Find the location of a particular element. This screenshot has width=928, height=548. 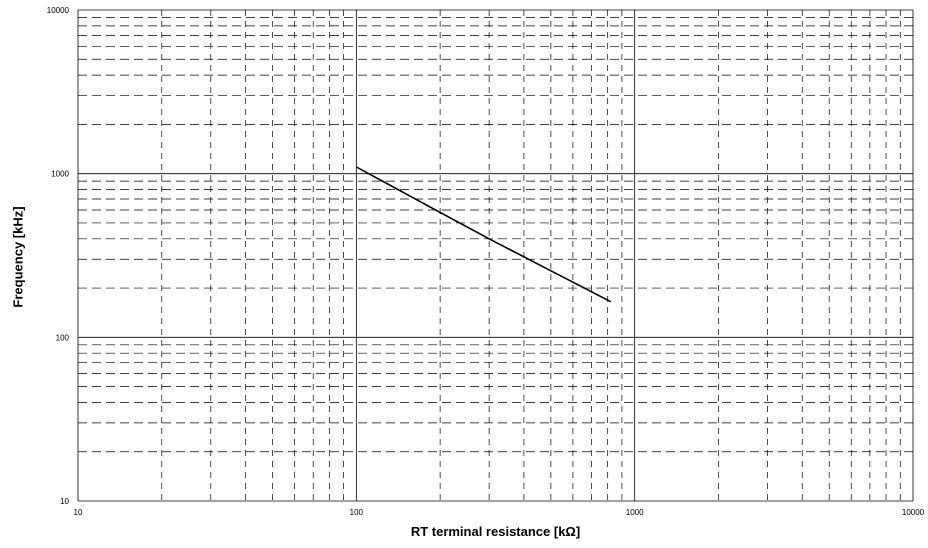

series is located at coordinates (483, 234).